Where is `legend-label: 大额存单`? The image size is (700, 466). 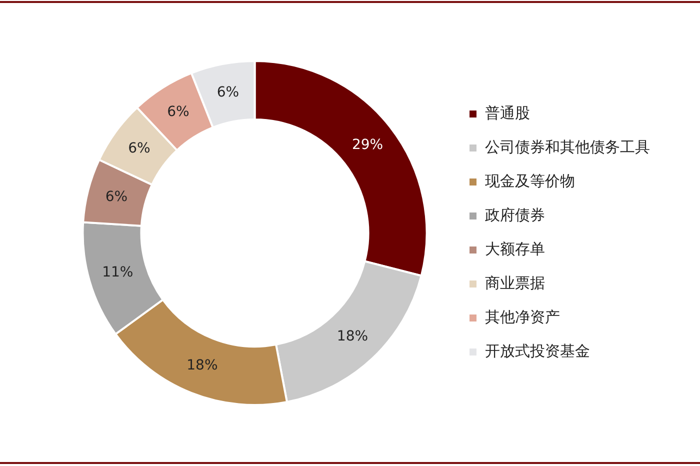 legend-label: 大额存单 is located at coordinates (515, 249).